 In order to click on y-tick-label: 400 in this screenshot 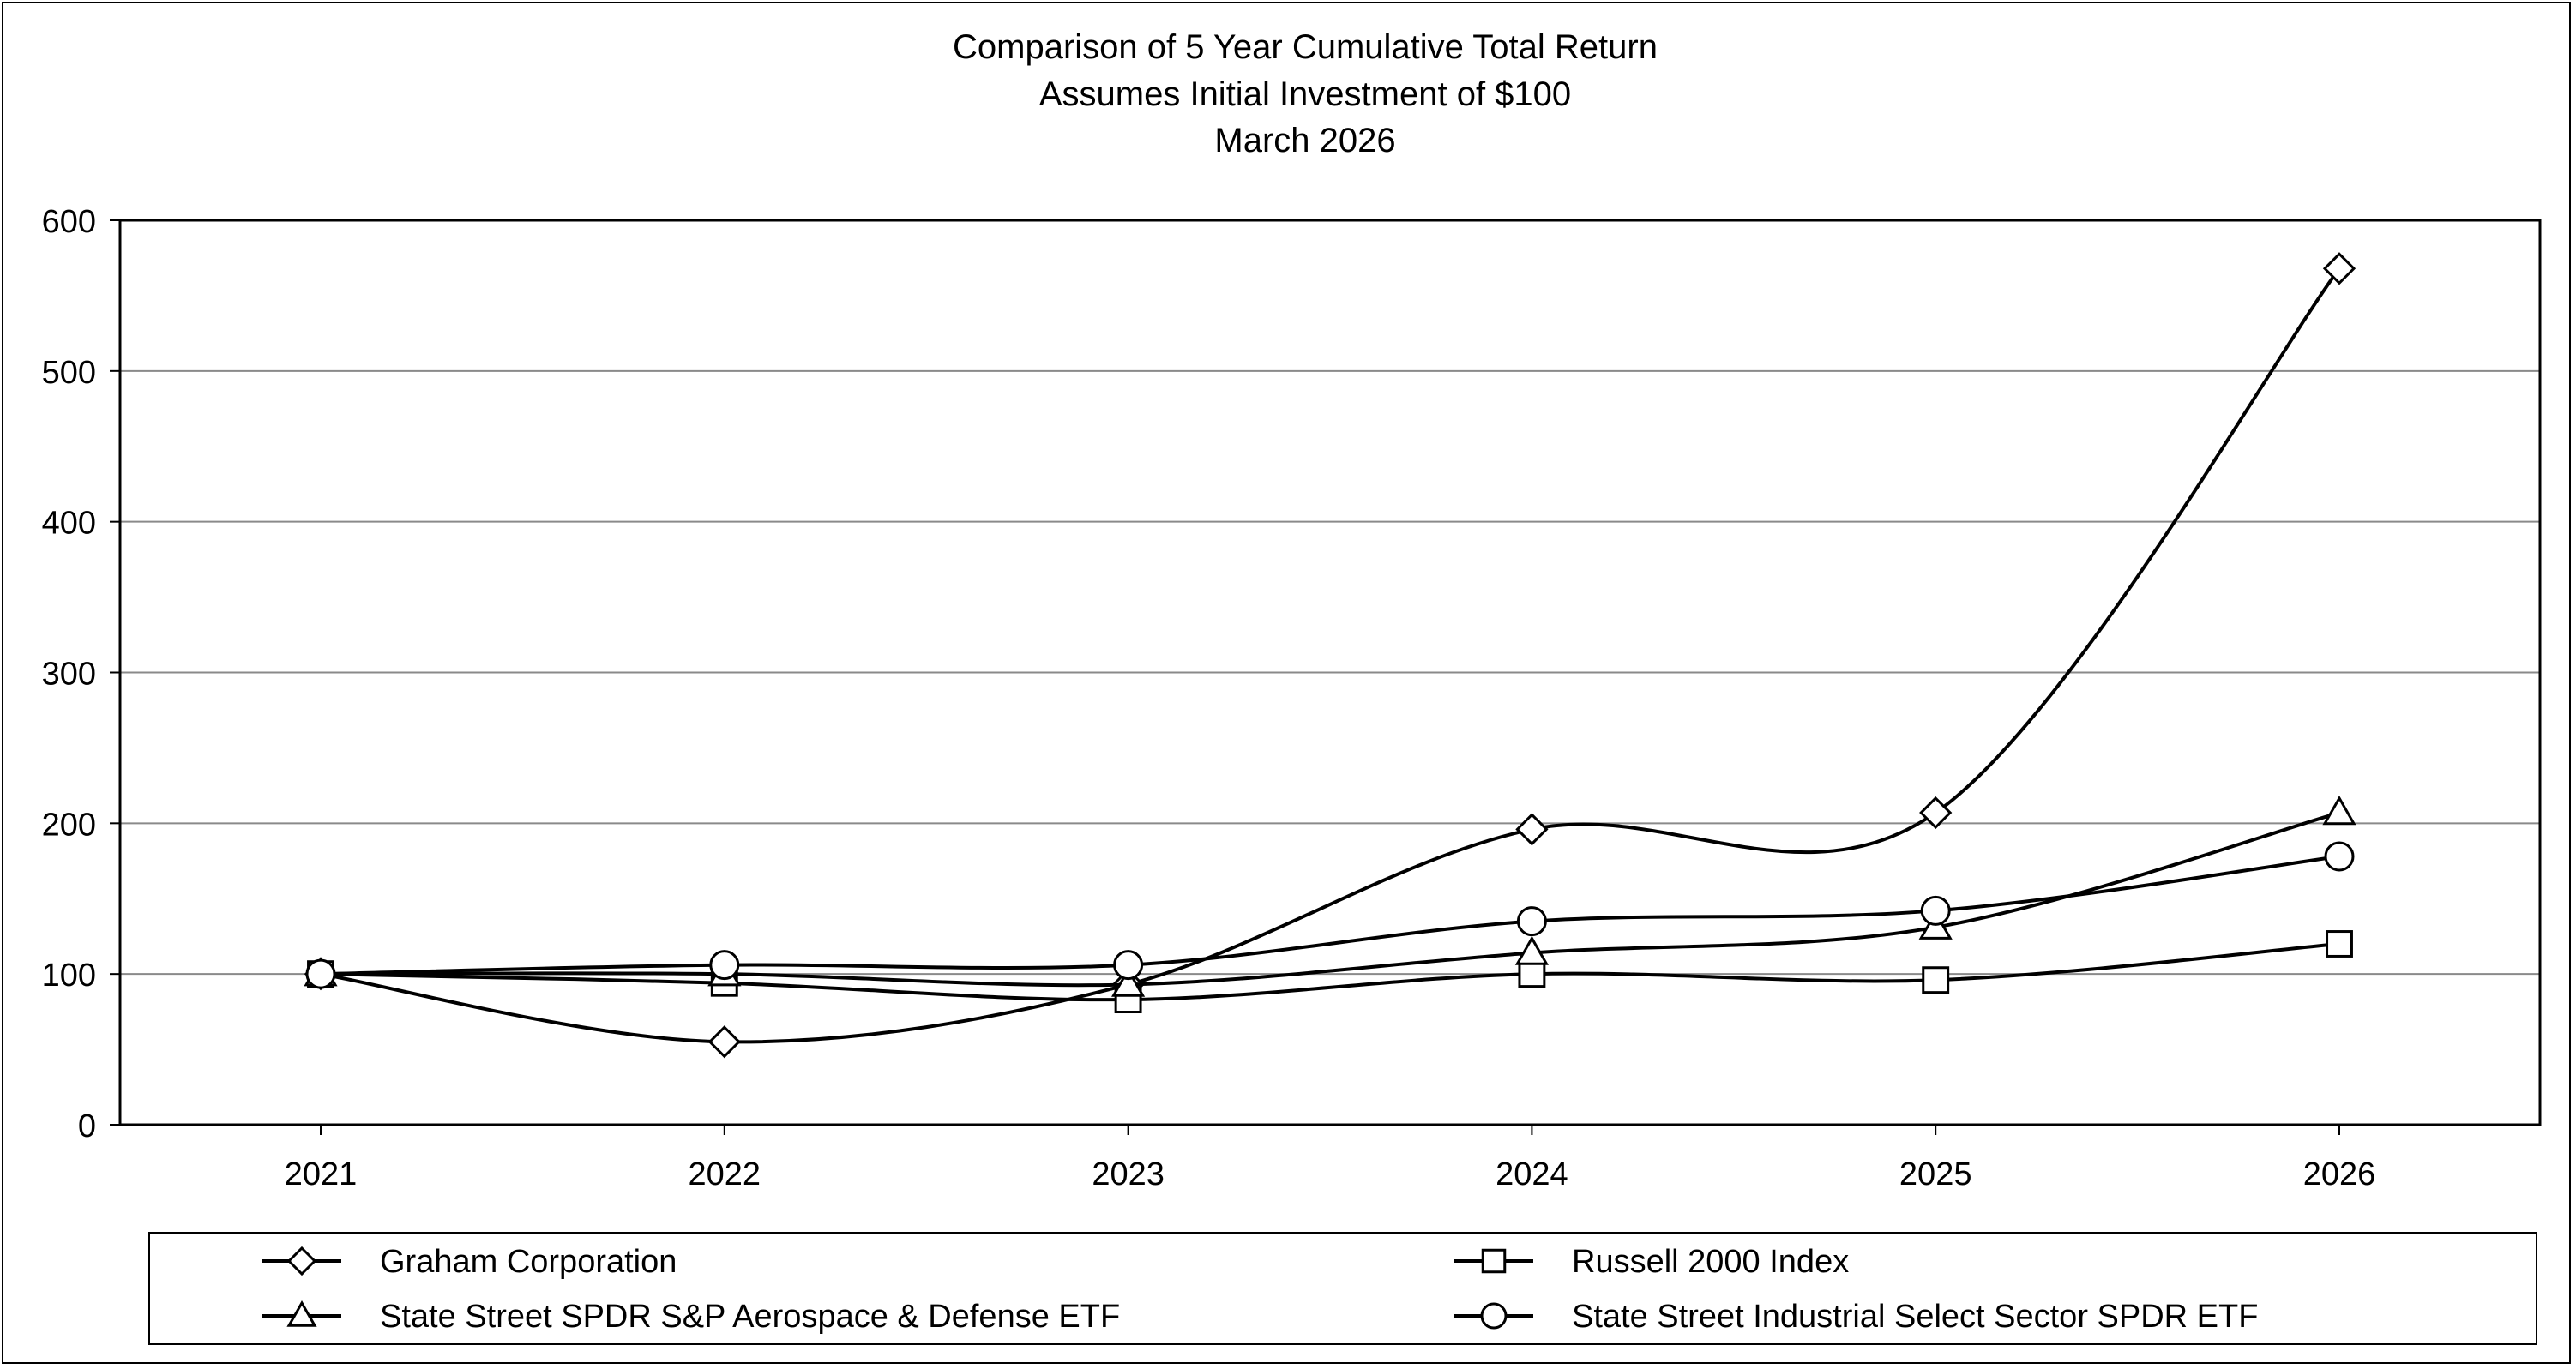, I will do `click(69, 524)`.